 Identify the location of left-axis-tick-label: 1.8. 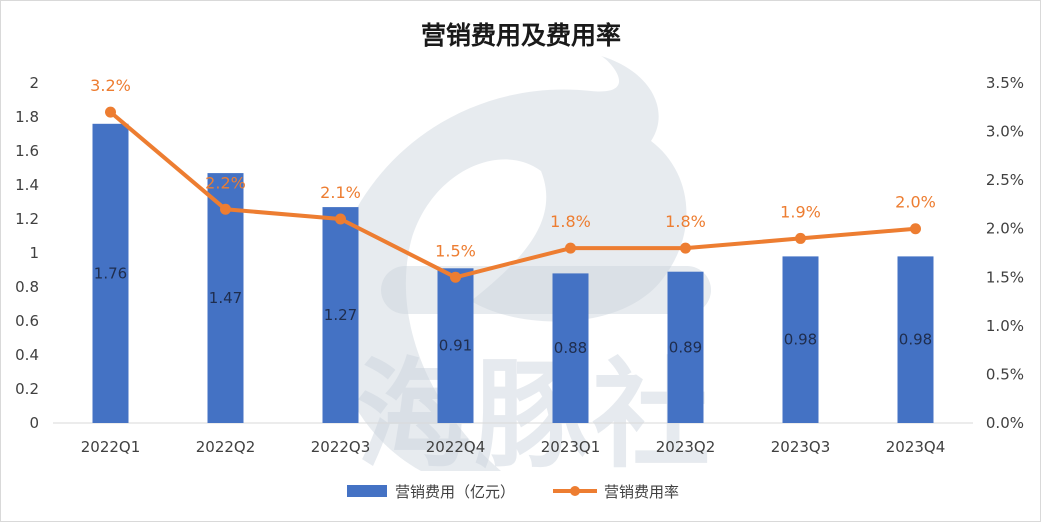
(27, 117).